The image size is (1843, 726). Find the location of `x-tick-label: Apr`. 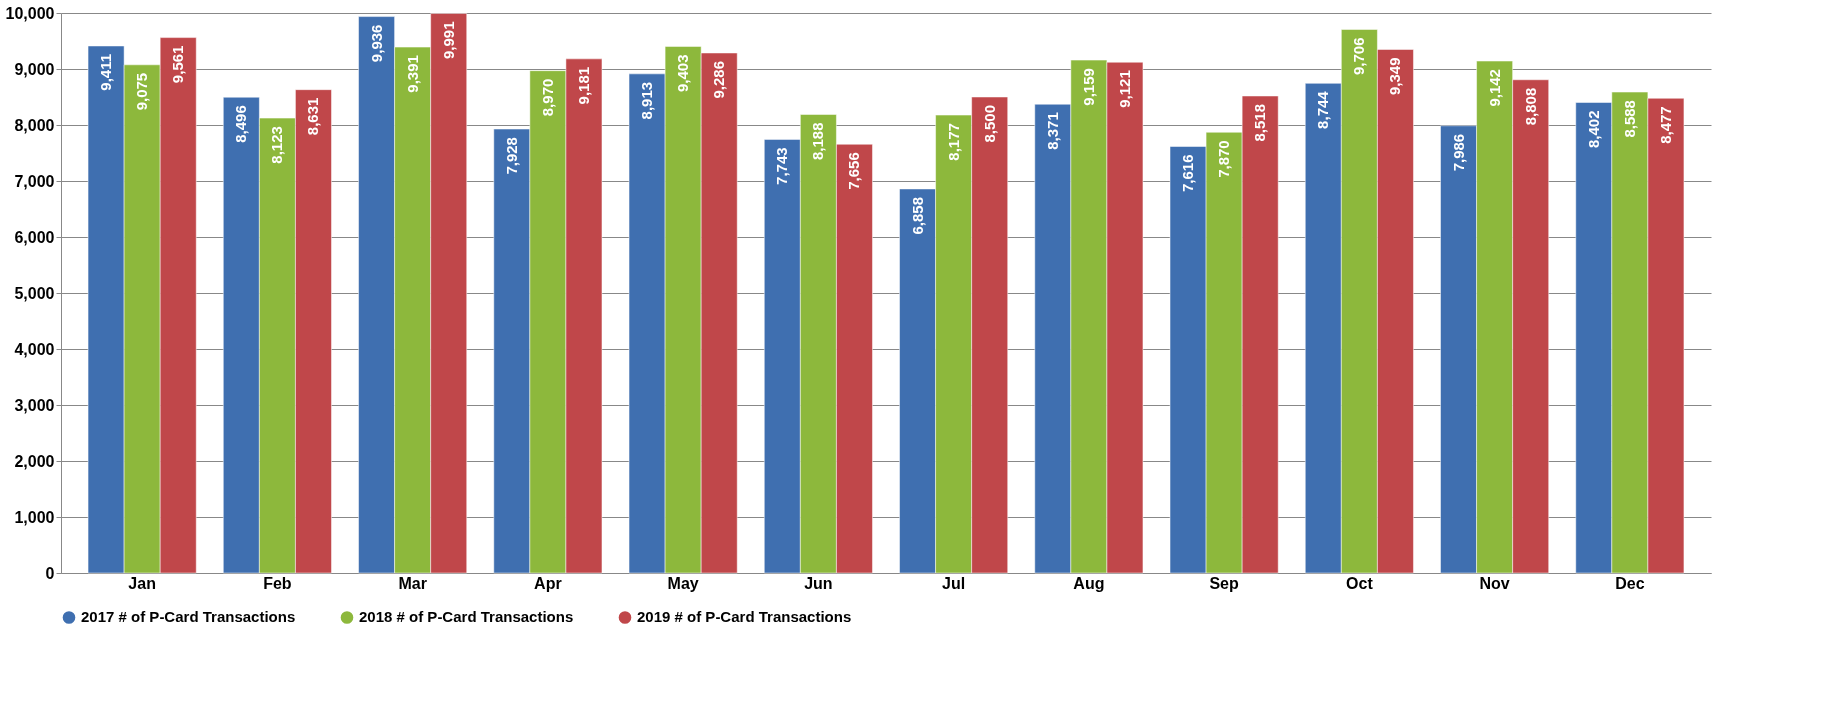

x-tick-label: Apr is located at coordinates (548, 583).